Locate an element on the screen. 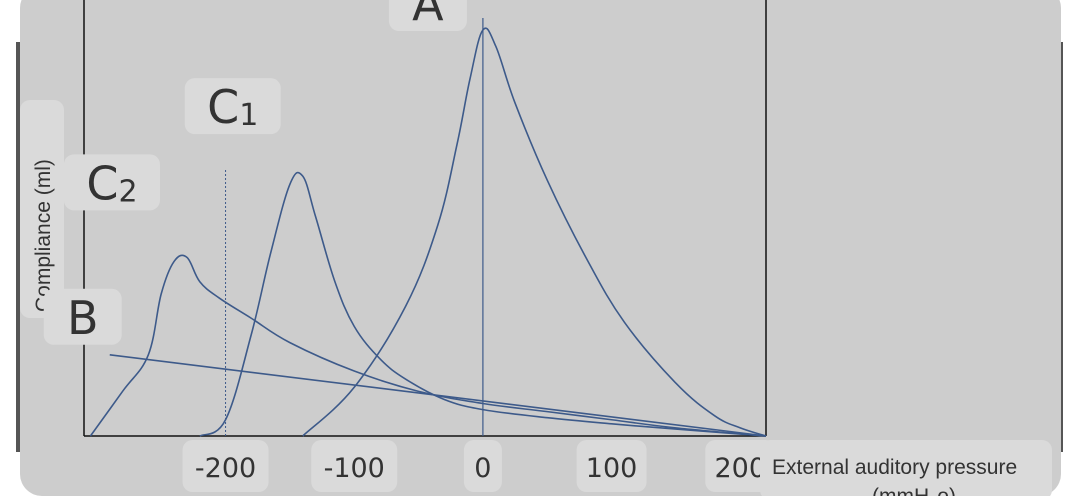  x-tick-label: 100 is located at coordinates (612, 468).